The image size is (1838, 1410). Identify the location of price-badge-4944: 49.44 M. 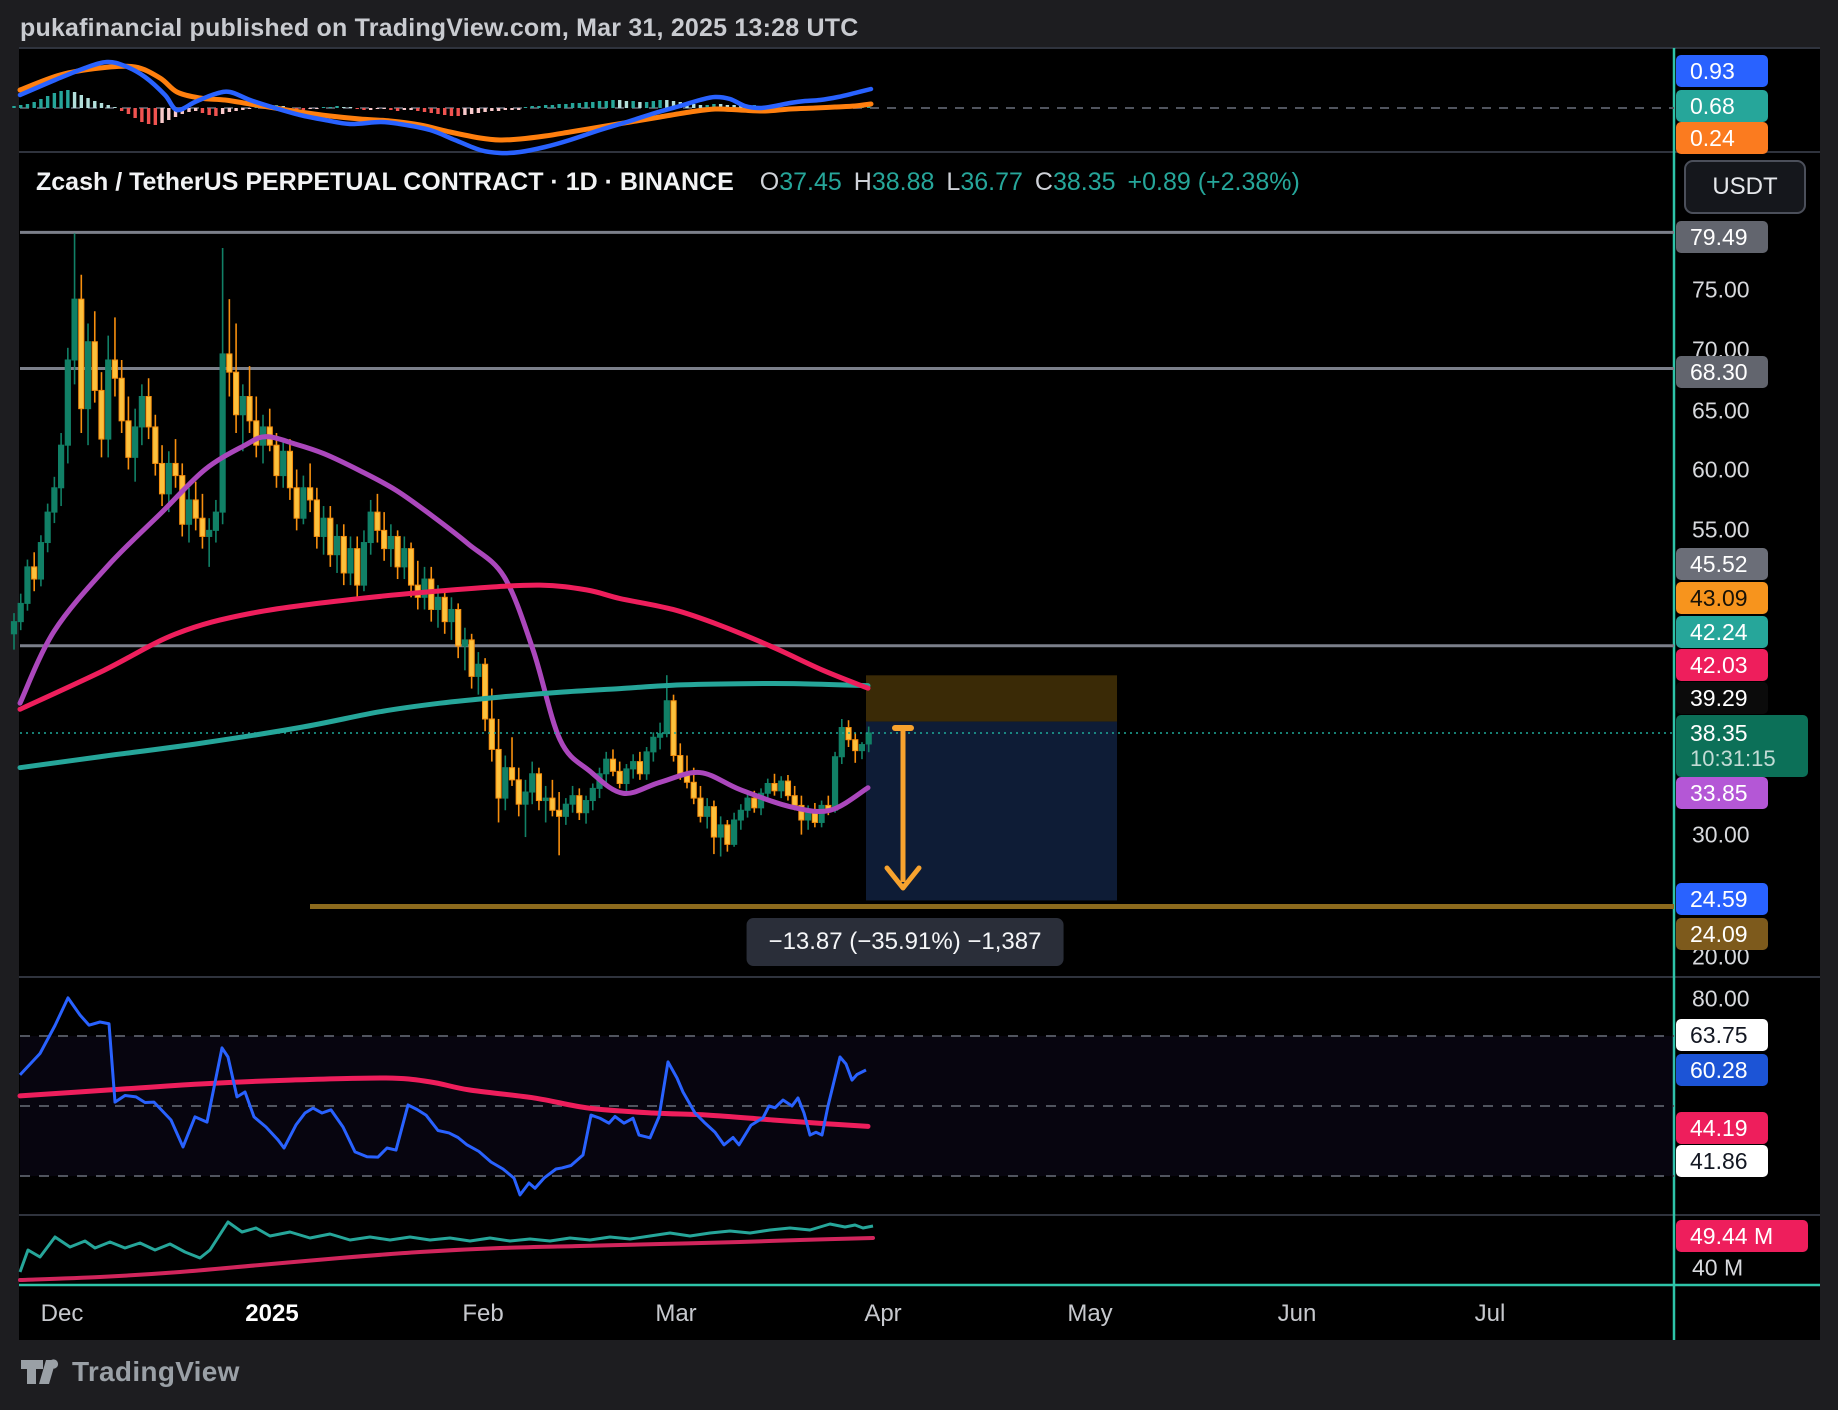
(1742, 1236).